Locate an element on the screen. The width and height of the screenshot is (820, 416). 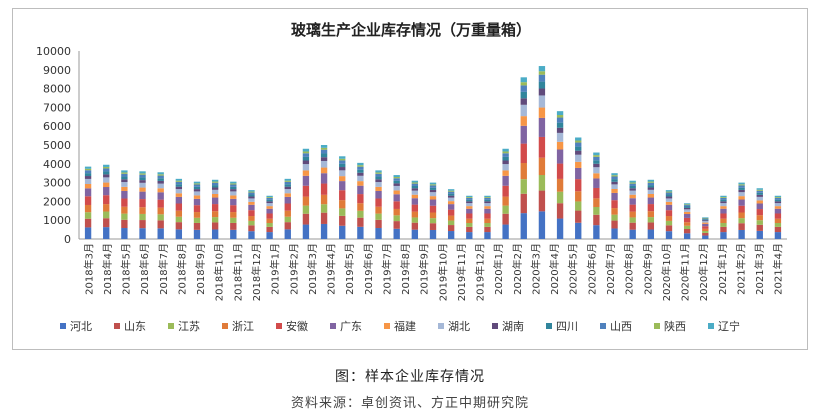
legend-label: 陕西 is located at coordinates (675, 326).